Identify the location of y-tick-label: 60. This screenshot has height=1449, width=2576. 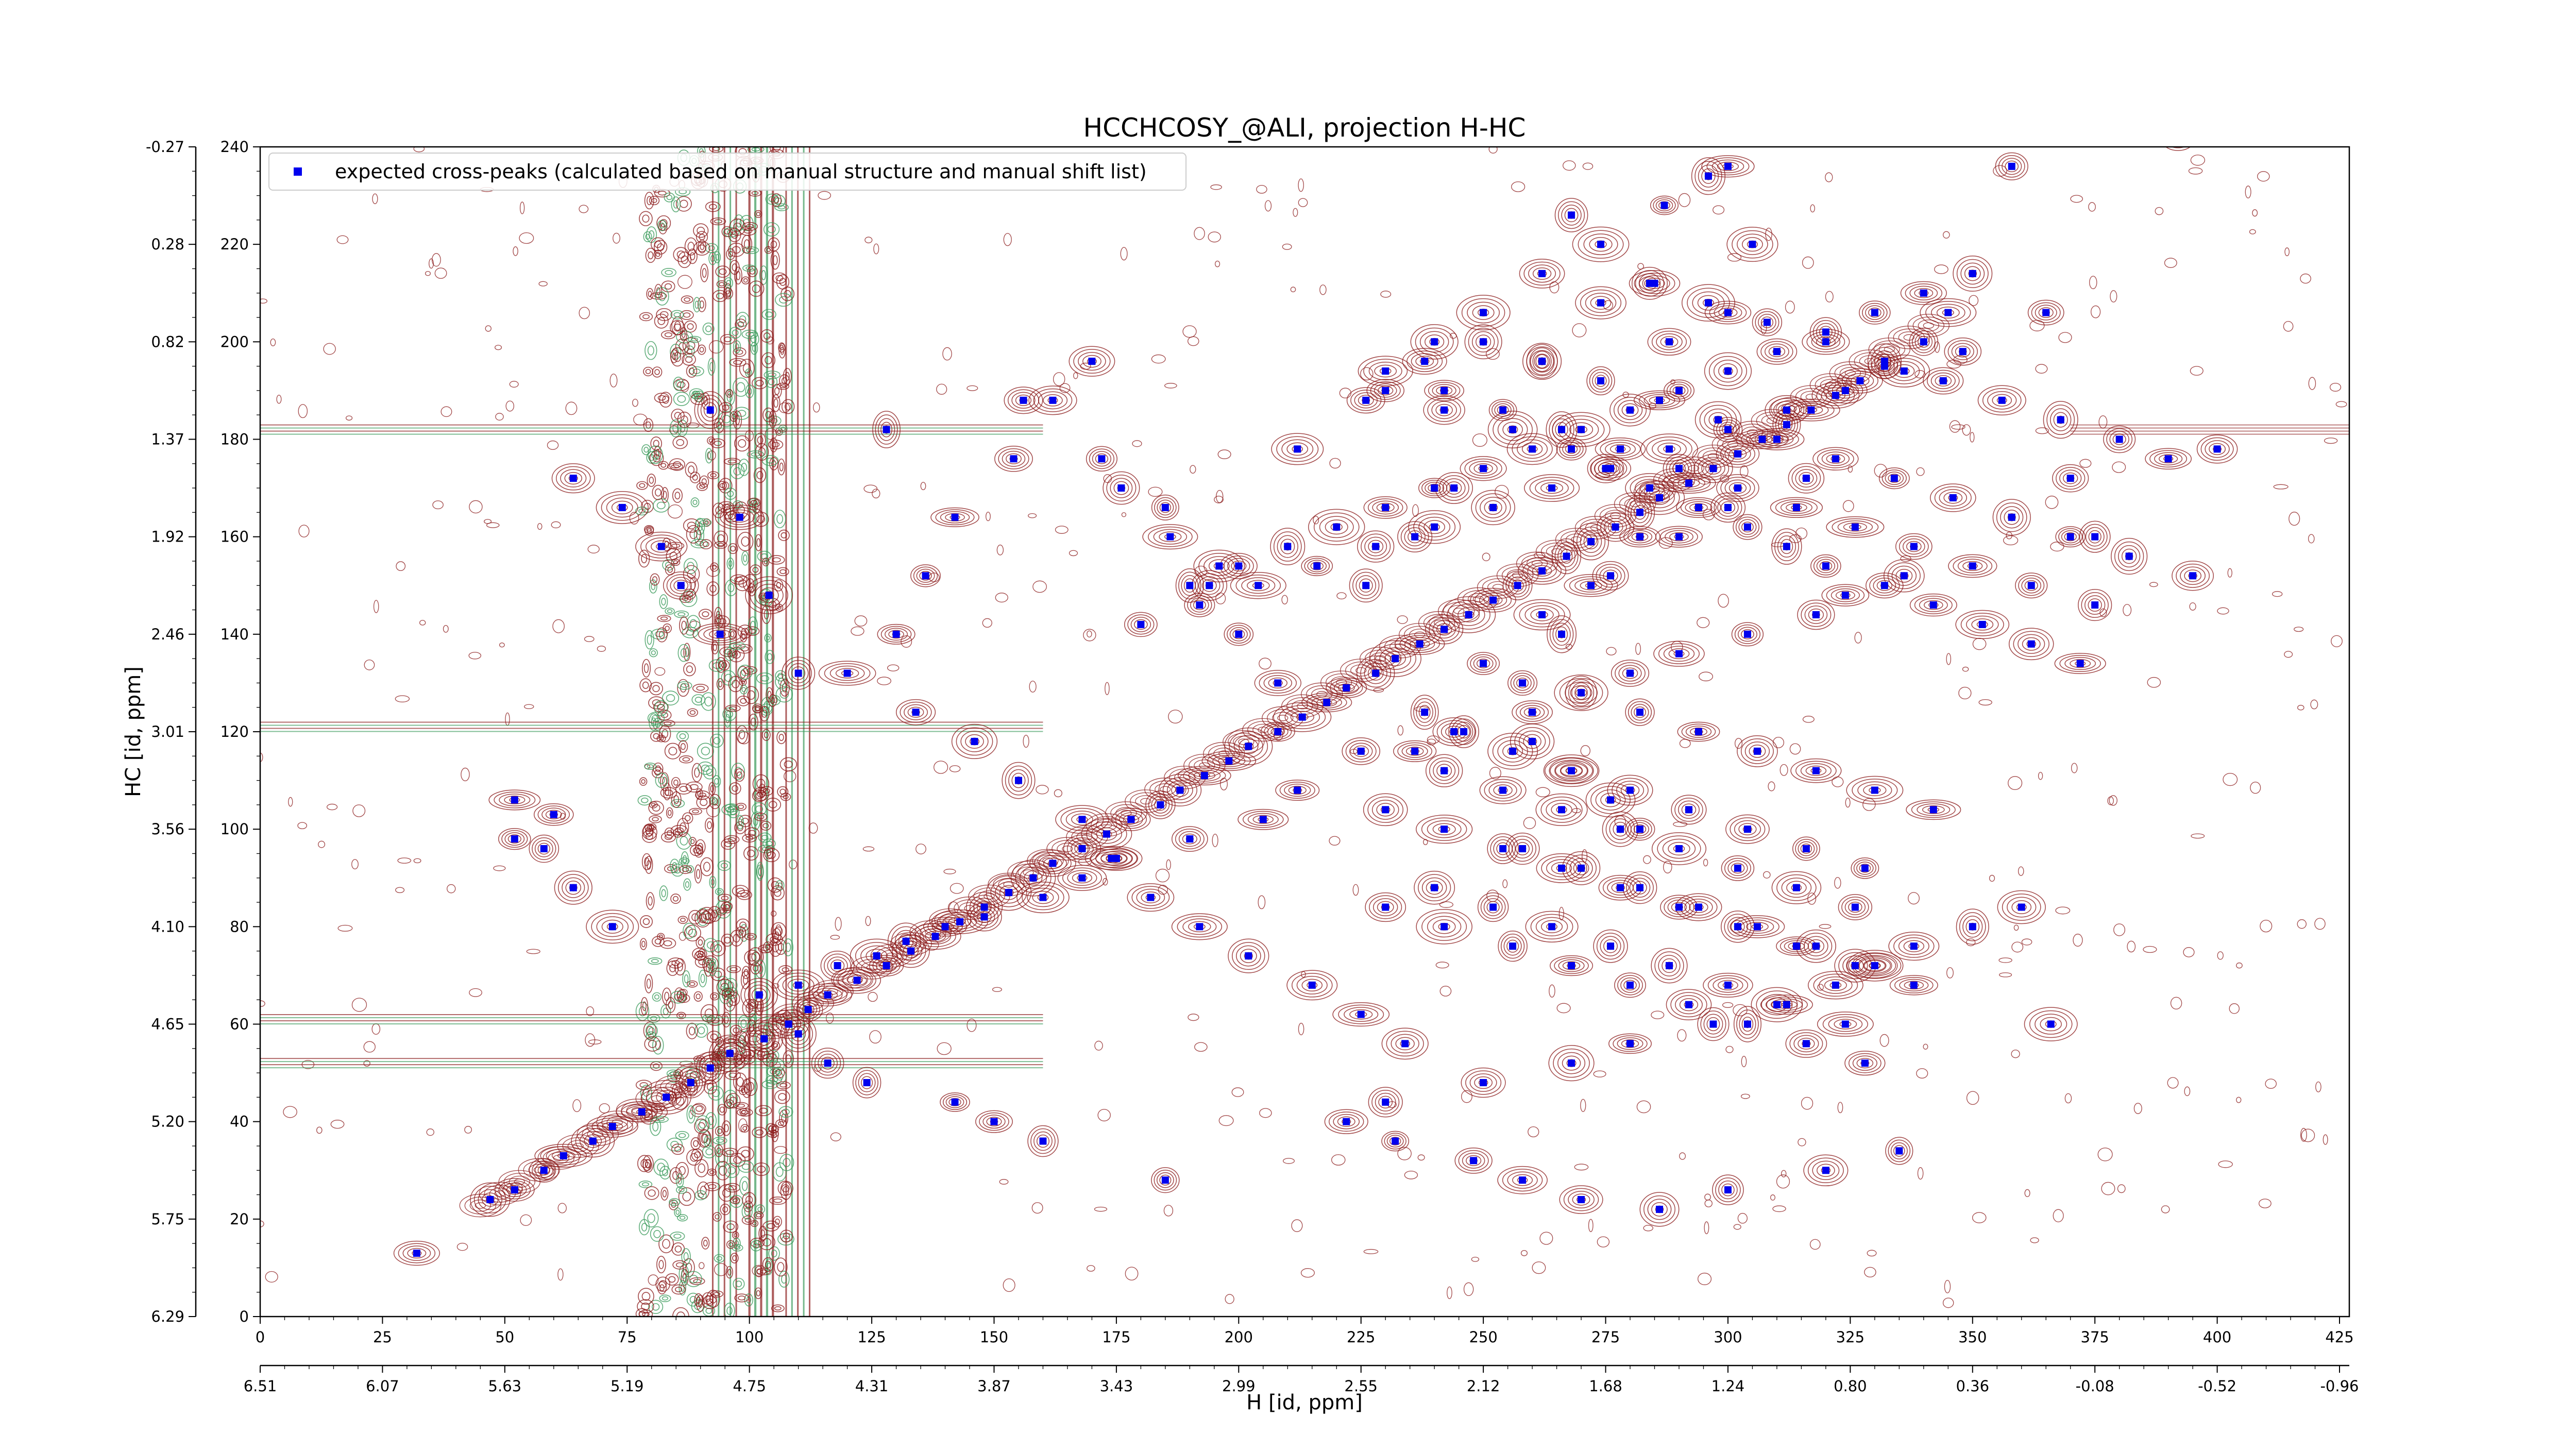
(239, 1024).